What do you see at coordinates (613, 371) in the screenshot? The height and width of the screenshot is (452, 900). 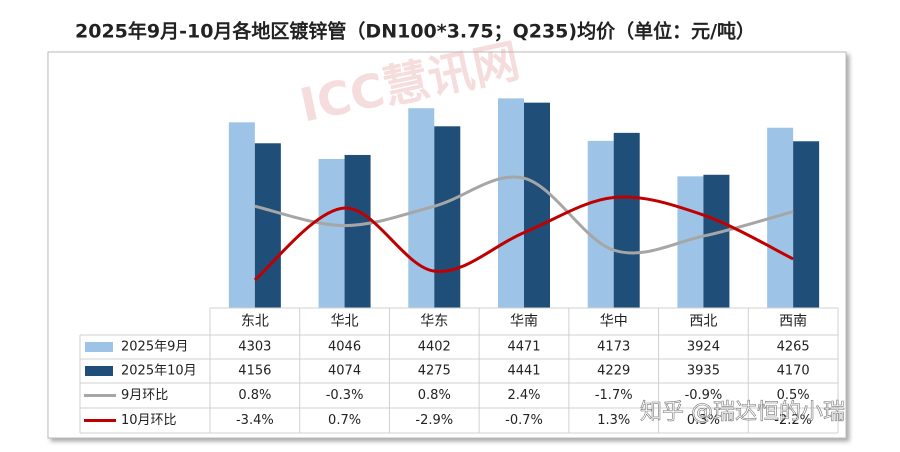 I see `table-value: 4229` at bounding box center [613, 371].